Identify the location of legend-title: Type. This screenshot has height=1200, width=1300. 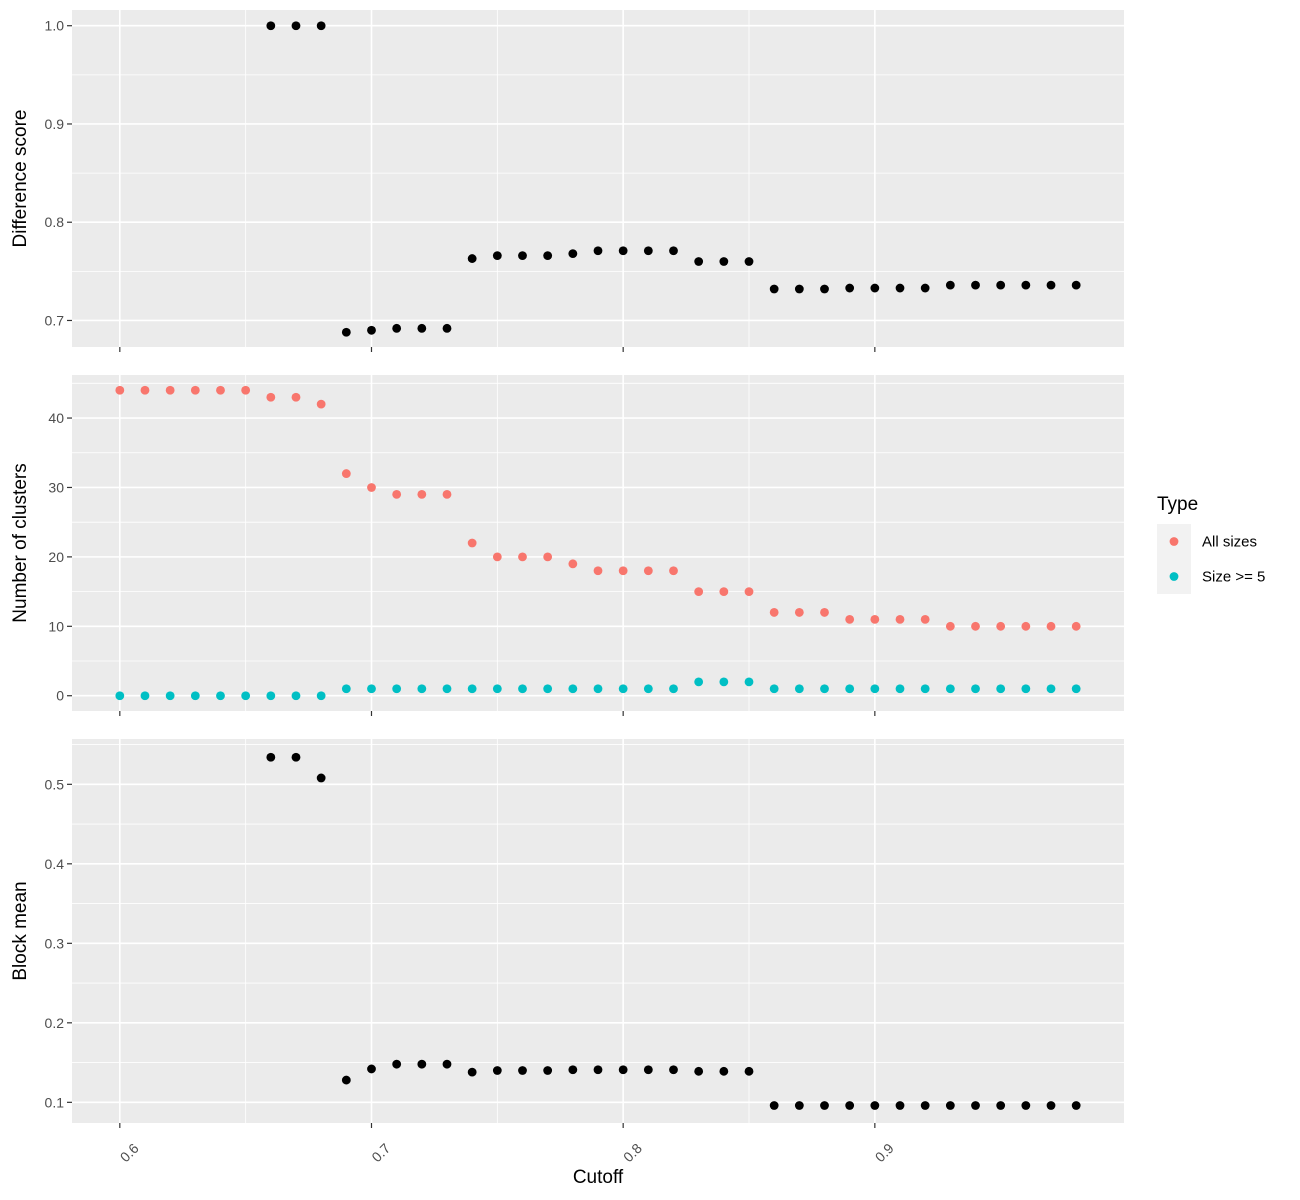
(1177, 504).